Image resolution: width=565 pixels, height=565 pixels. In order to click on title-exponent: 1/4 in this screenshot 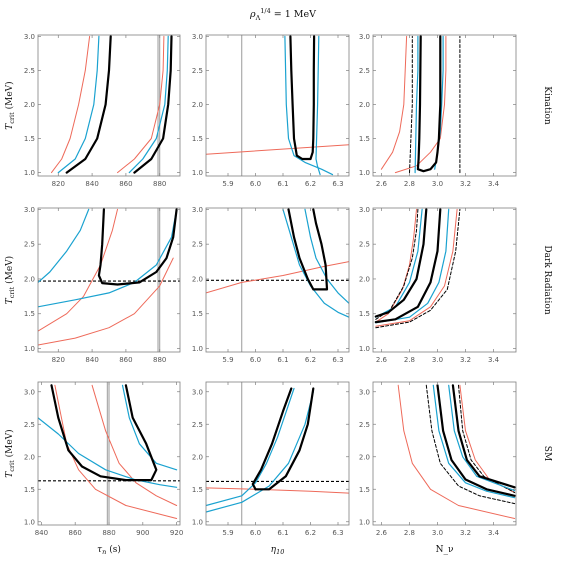, I will do `click(265, 11)`.